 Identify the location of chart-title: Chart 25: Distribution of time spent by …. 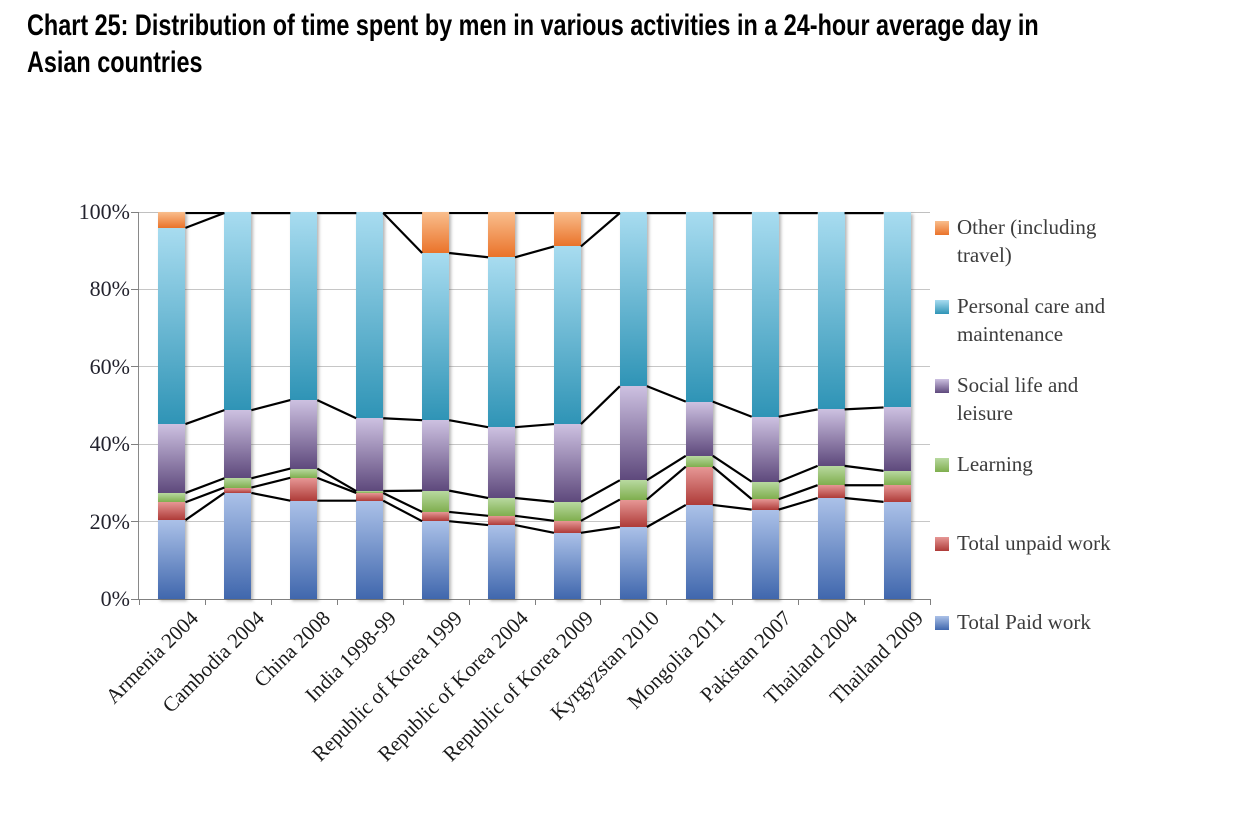
(533, 44).